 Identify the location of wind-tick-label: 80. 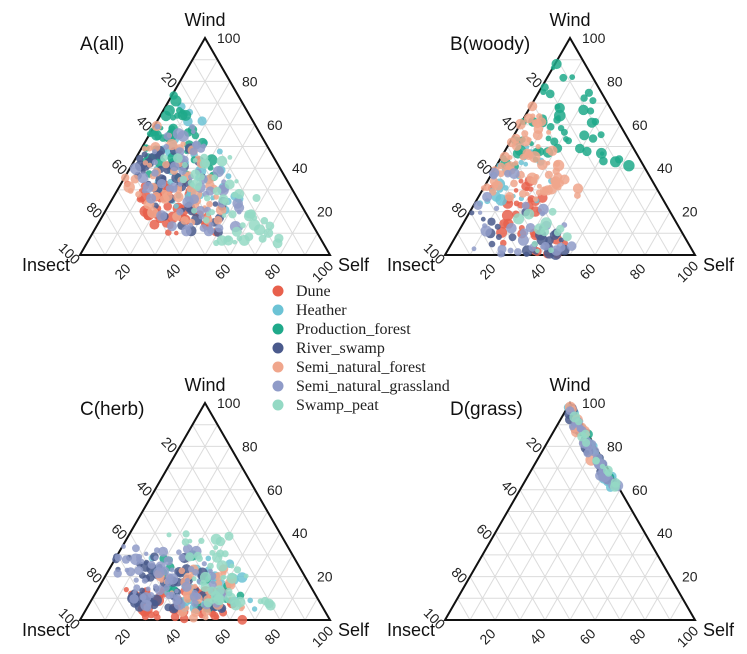
(615, 81).